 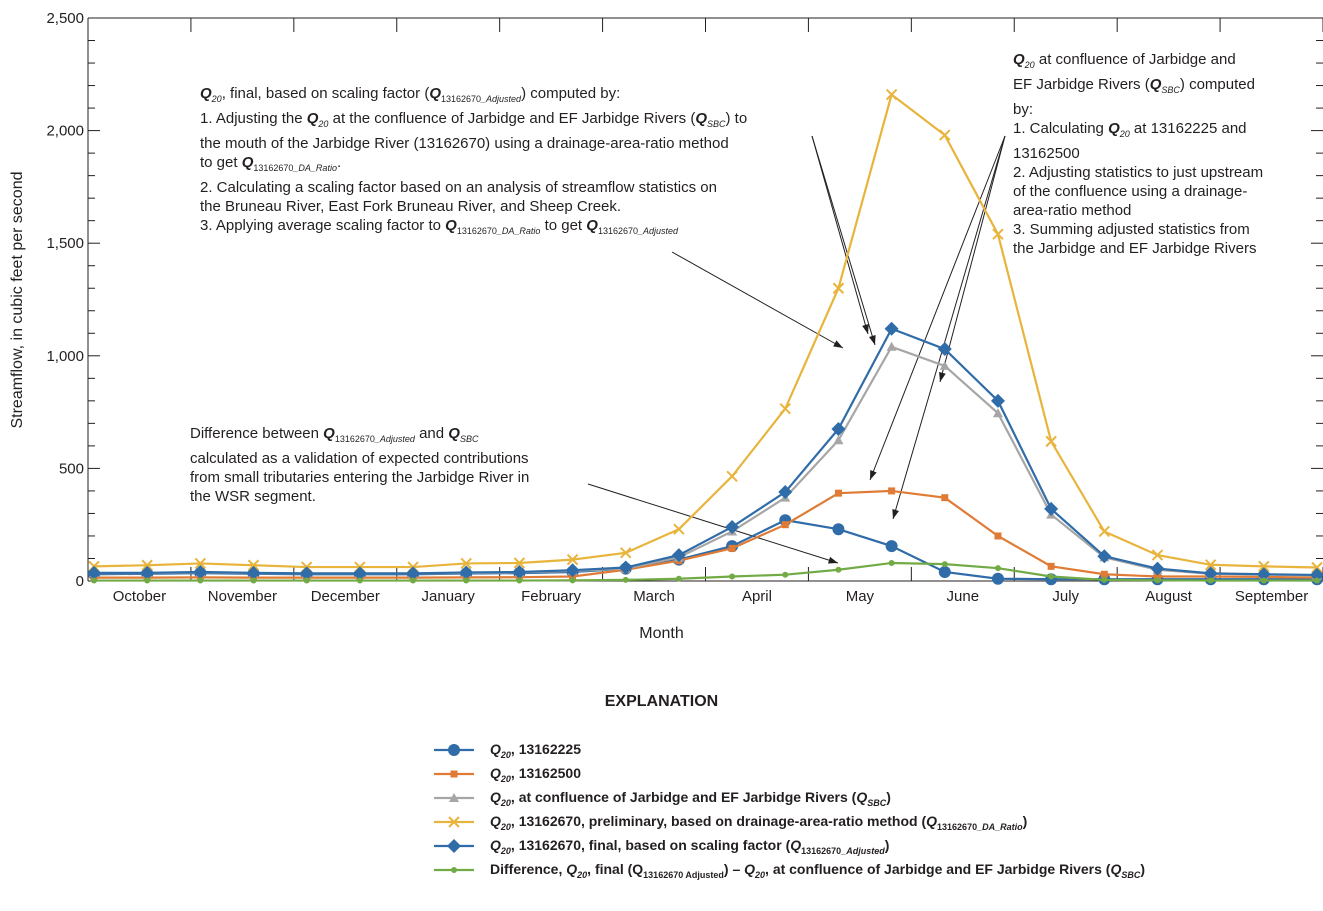 What do you see at coordinates (65, 18) in the screenshot?
I see `y-tick-label: 2,500` at bounding box center [65, 18].